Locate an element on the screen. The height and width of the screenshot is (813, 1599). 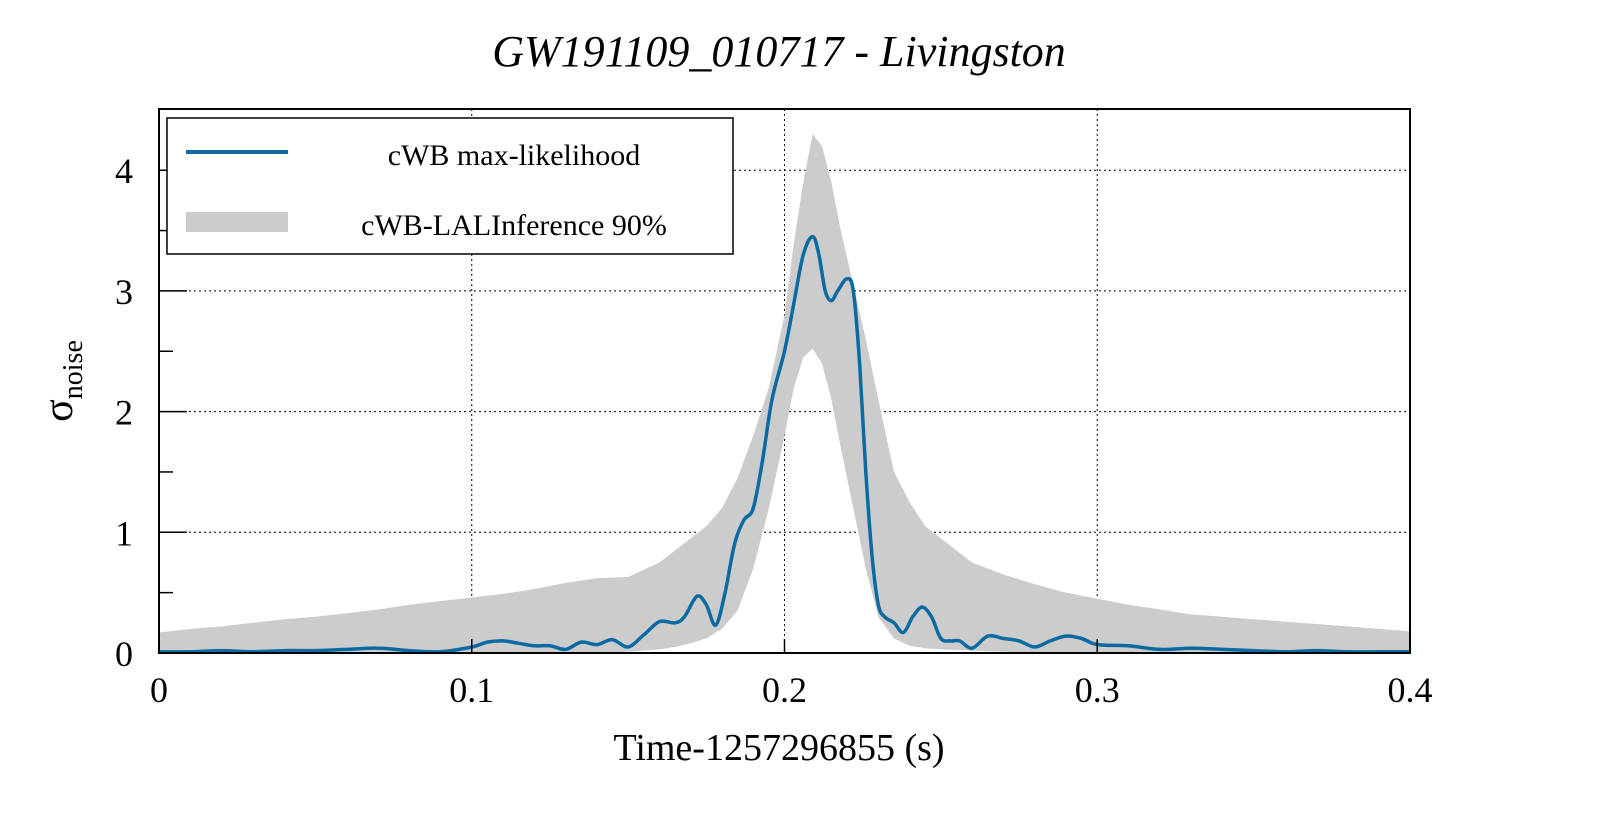
y-tick-label: 0 is located at coordinates (124, 654).